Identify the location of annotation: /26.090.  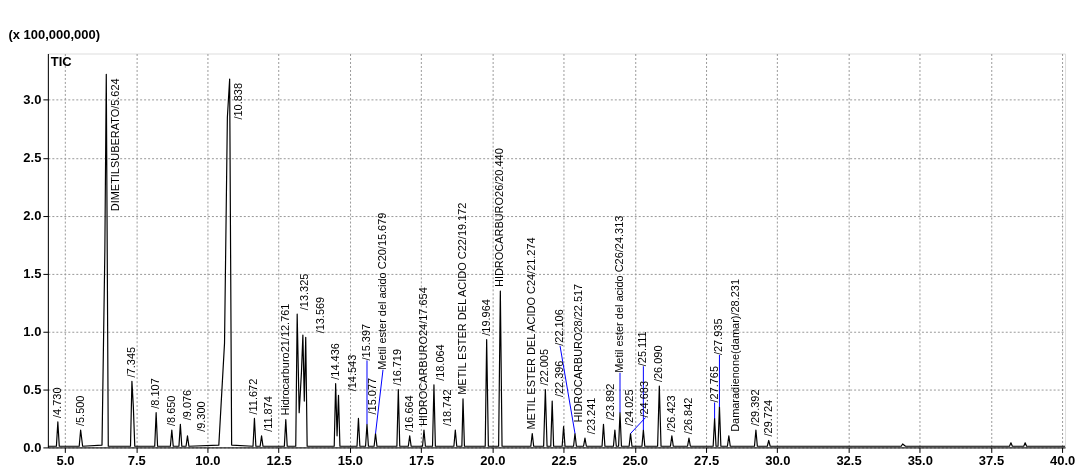
(658, 364).